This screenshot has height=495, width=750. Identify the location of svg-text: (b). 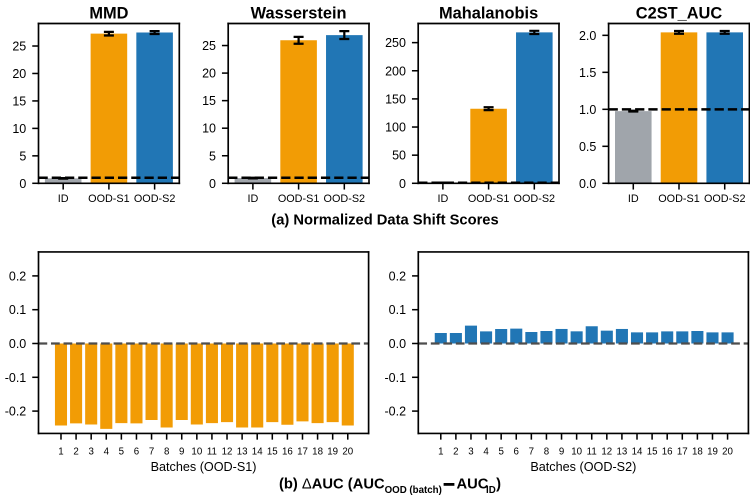
(288, 484).